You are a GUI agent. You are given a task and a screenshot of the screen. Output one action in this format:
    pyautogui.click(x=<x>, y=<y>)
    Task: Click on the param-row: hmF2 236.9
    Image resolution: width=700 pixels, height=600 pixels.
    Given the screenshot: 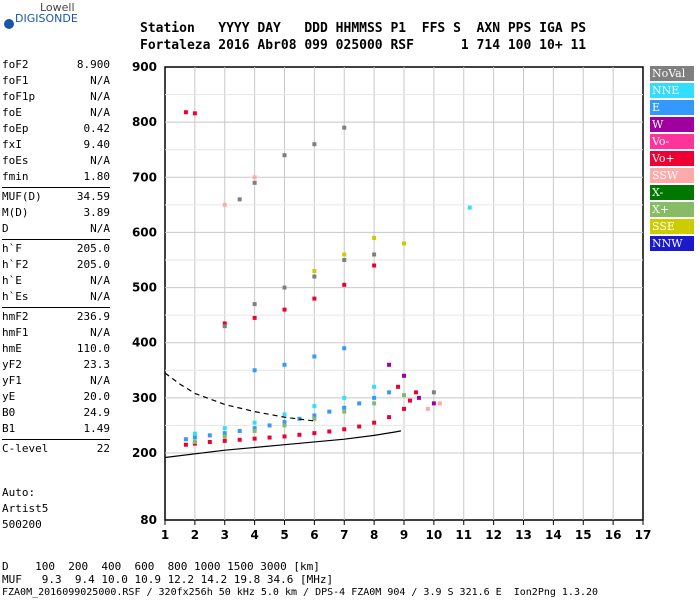 What is the action you would take?
    pyautogui.click(x=56, y=318)
    